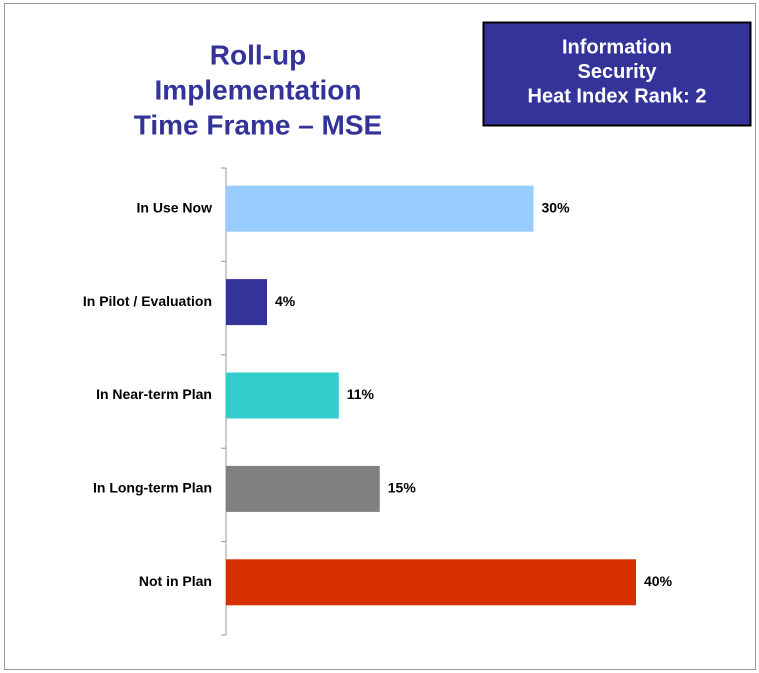 Image resolution: width=759 pixels, height=673 pixels. What do you see at coordinates (617, 47) in the screenshot?
I see `heat-index-text: Information` at bounding box center [617, 47].